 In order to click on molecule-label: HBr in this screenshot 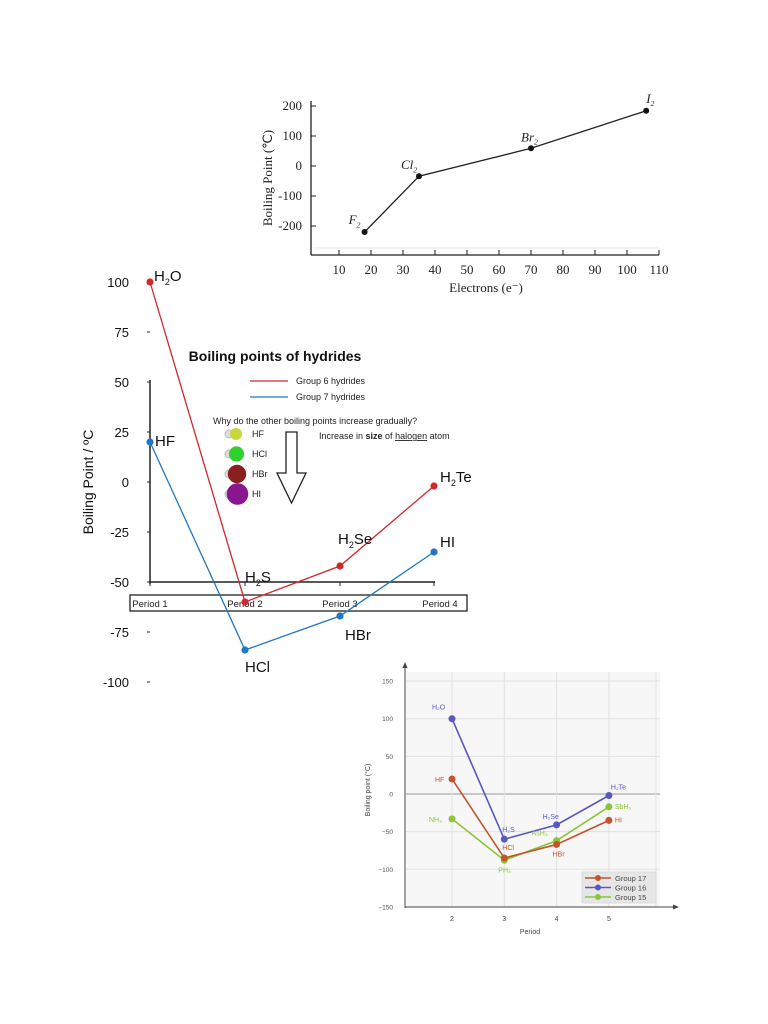, I will do `click(260, 474)`.